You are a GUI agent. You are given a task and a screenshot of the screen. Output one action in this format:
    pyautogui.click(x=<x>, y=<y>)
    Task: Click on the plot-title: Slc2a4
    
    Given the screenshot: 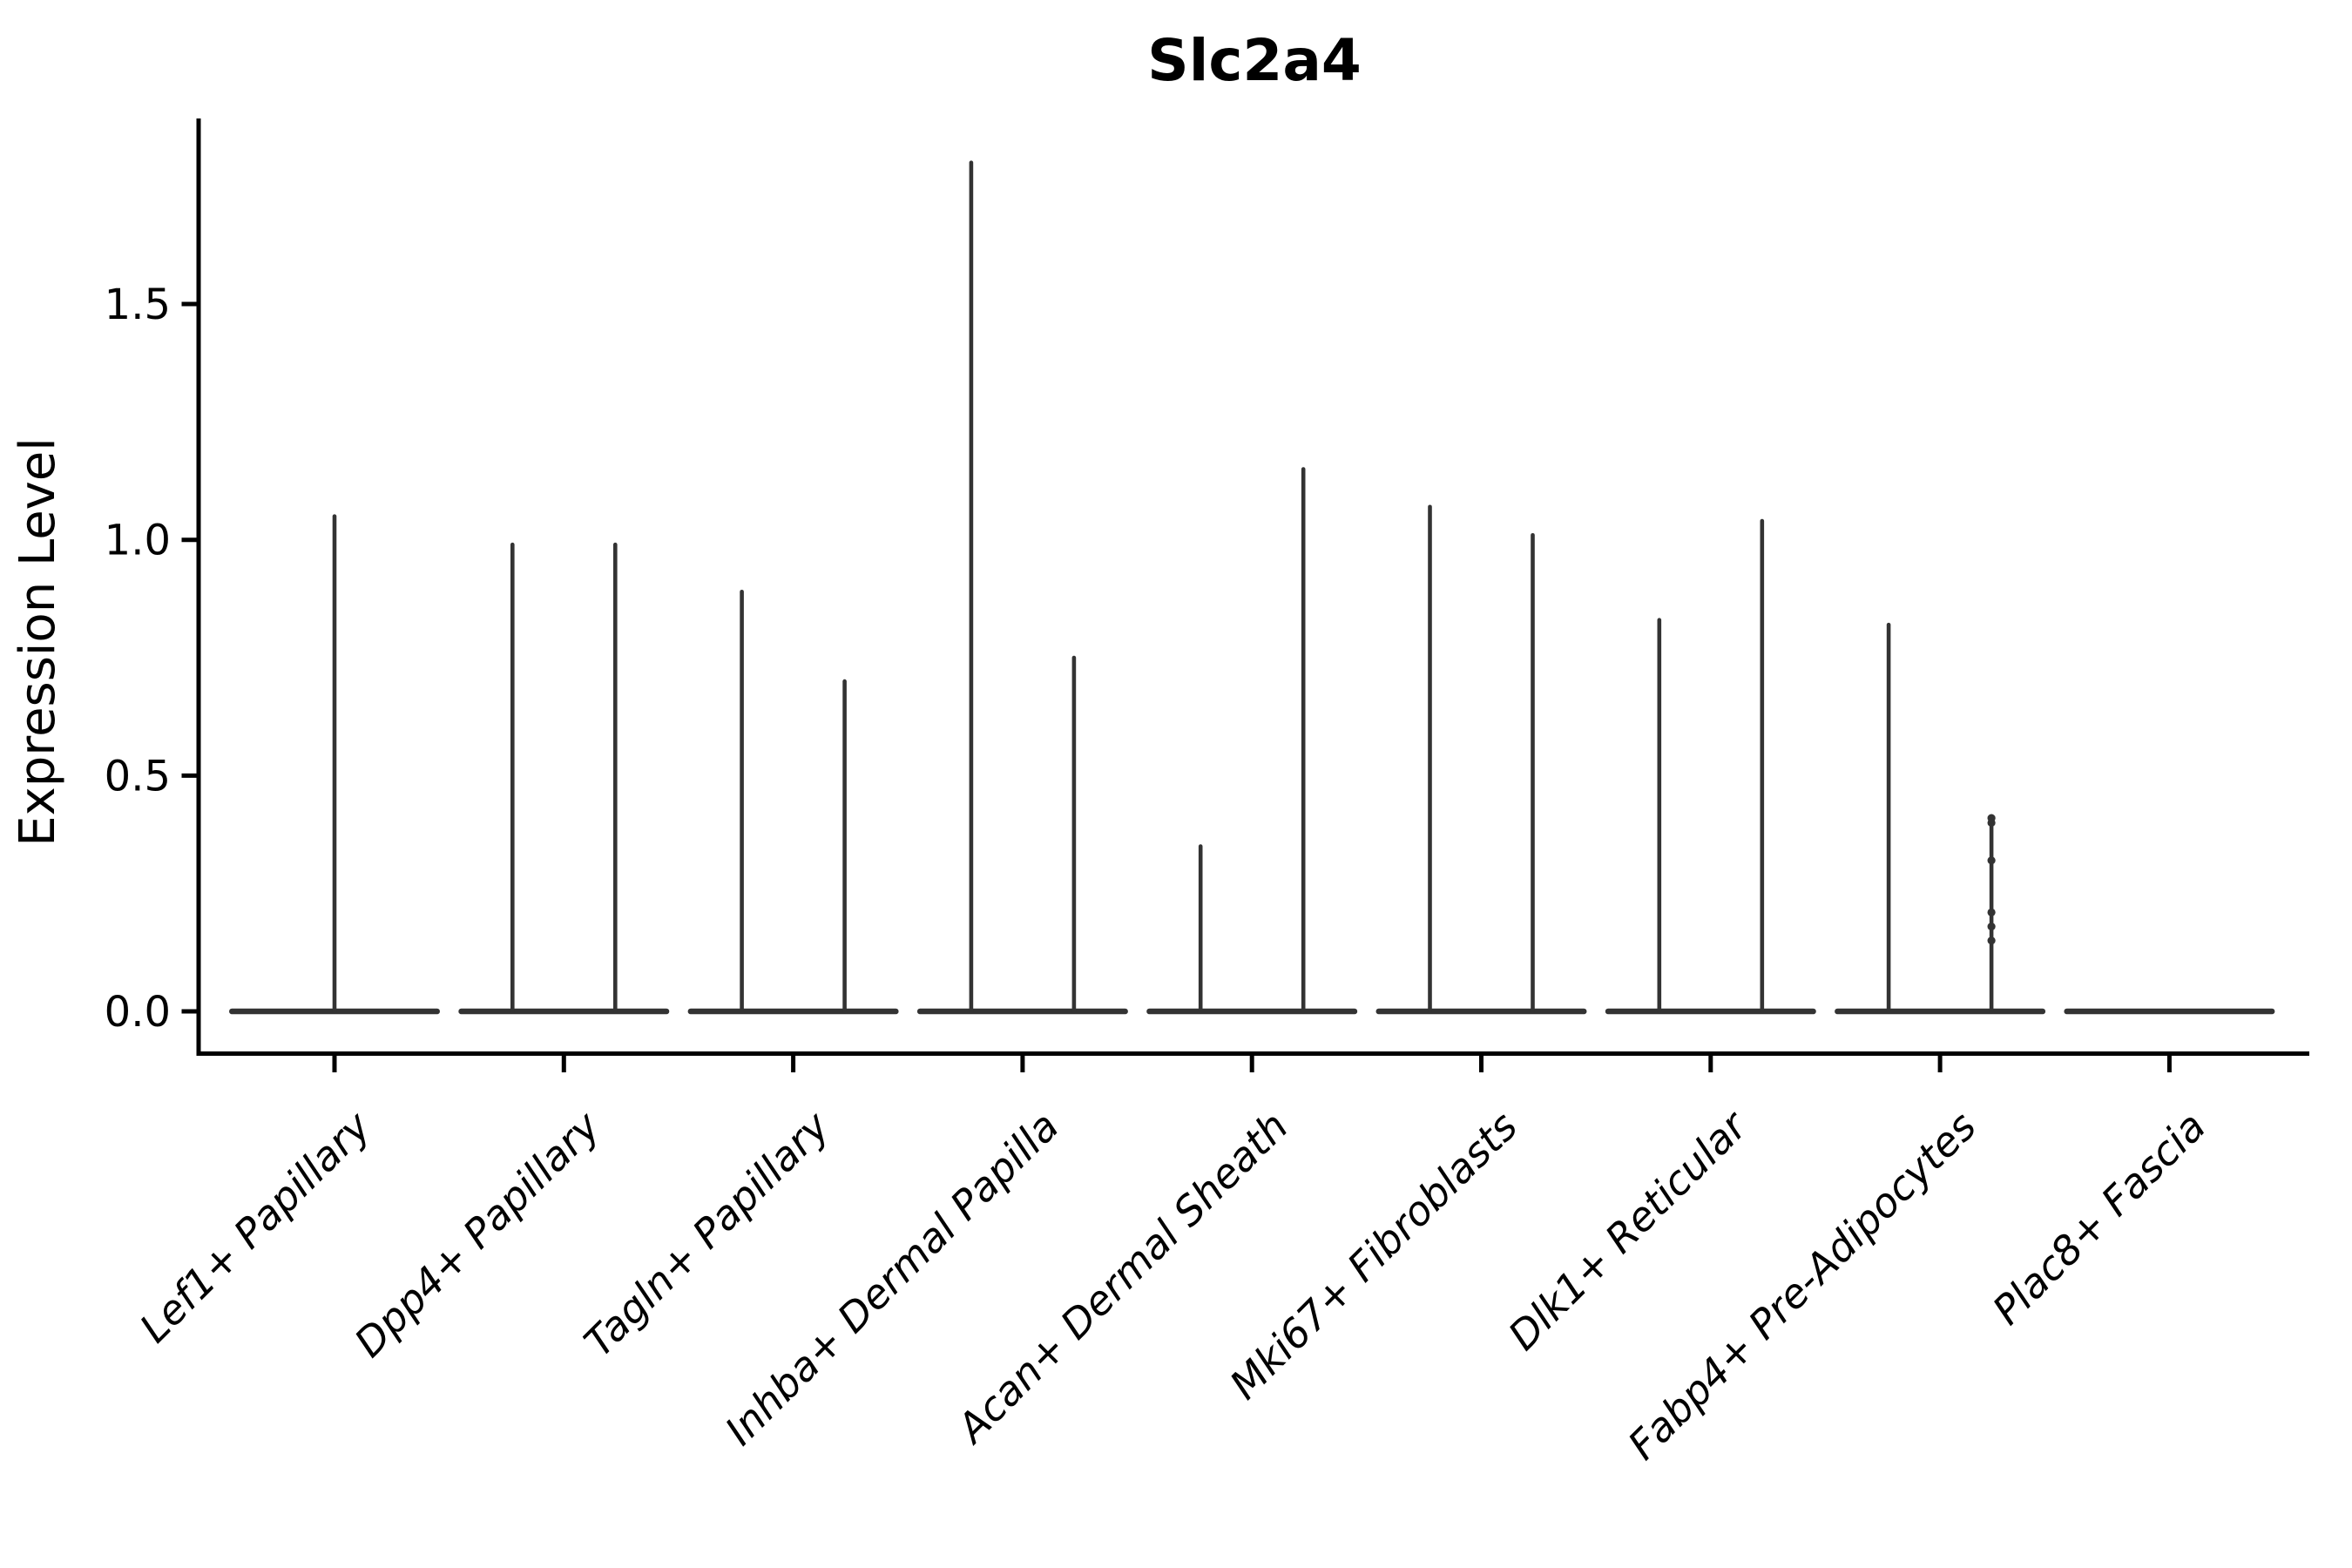 What is the action you would take?
    pyautogui.click(x=1254, y=61)
    